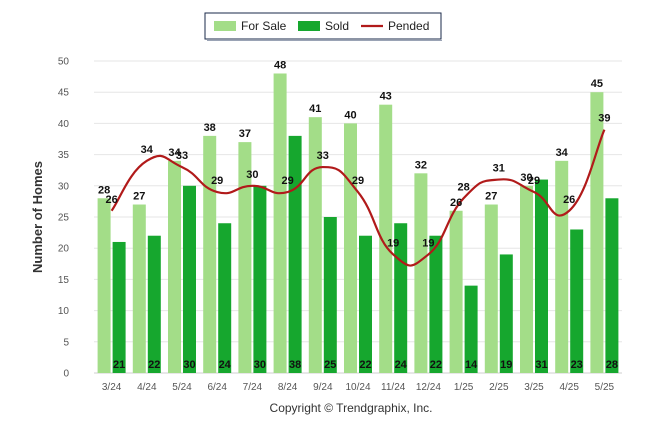 The width and height of the screenshot is (646, 439). Describe the element at coordinates (64, 155) in the screenshot. I see `y-tick-label: 35` at that location.